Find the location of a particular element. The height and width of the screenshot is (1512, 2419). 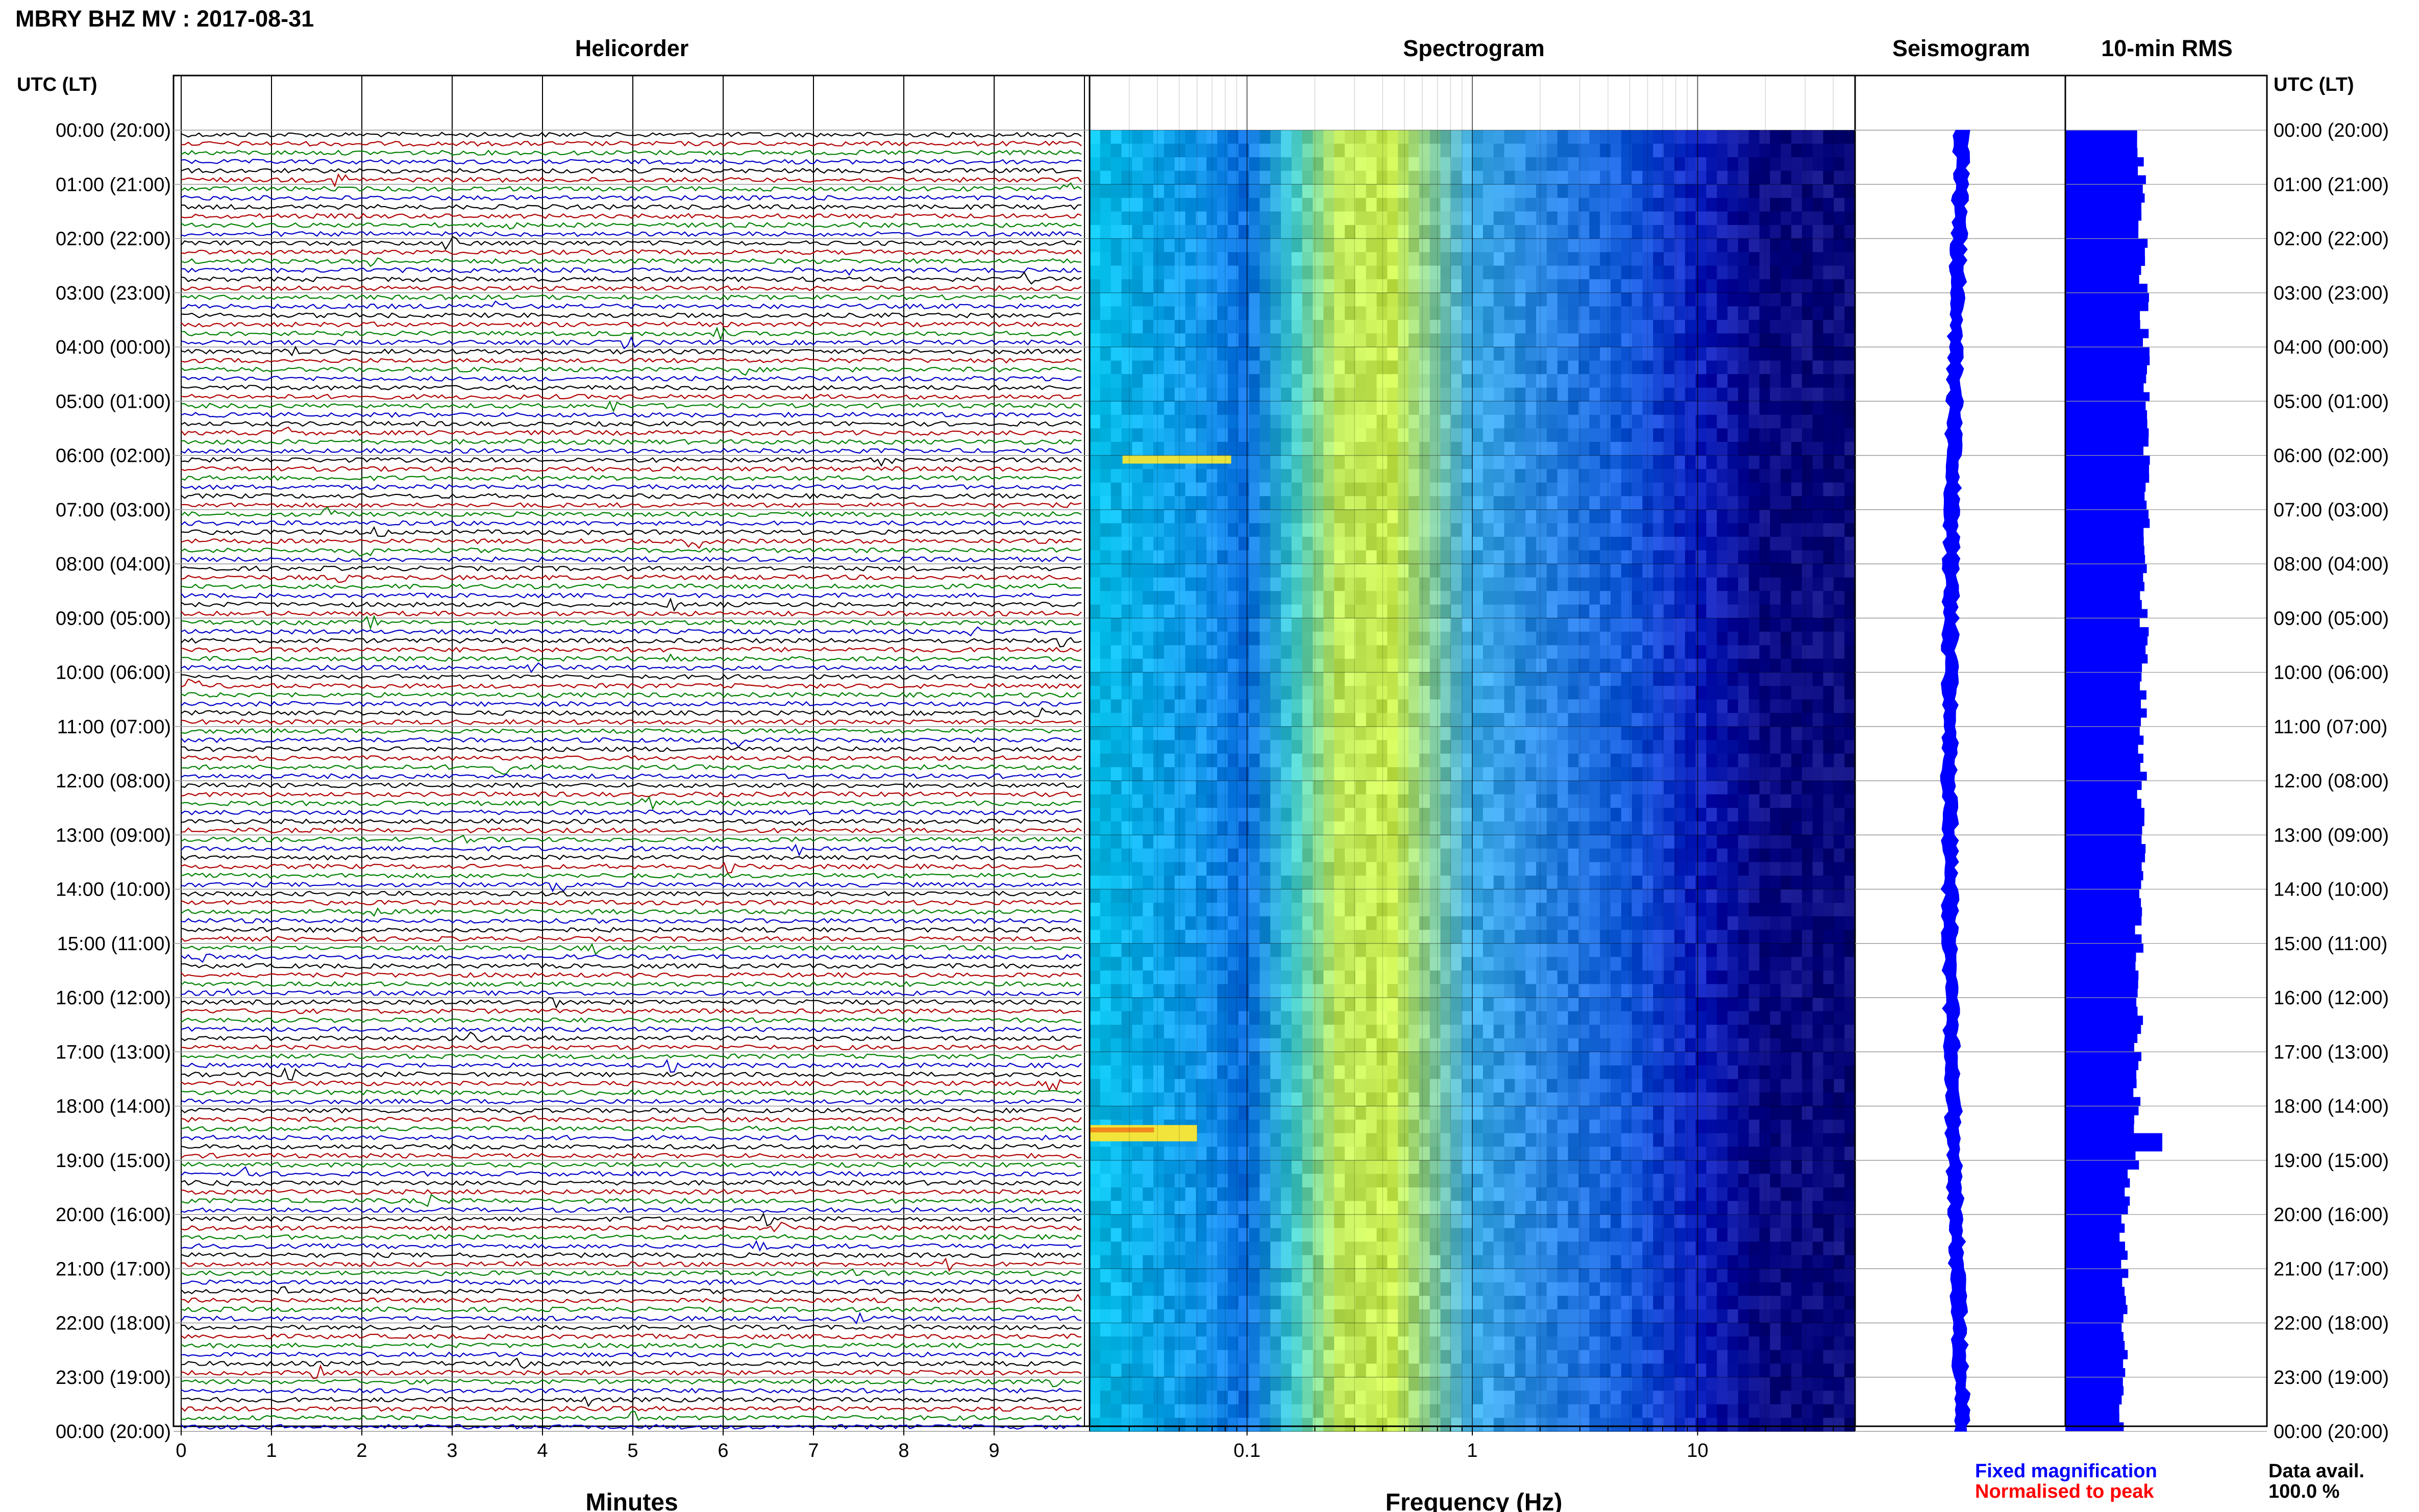

rms-title: 10-min RMS is located at coordinates (2167, 48).